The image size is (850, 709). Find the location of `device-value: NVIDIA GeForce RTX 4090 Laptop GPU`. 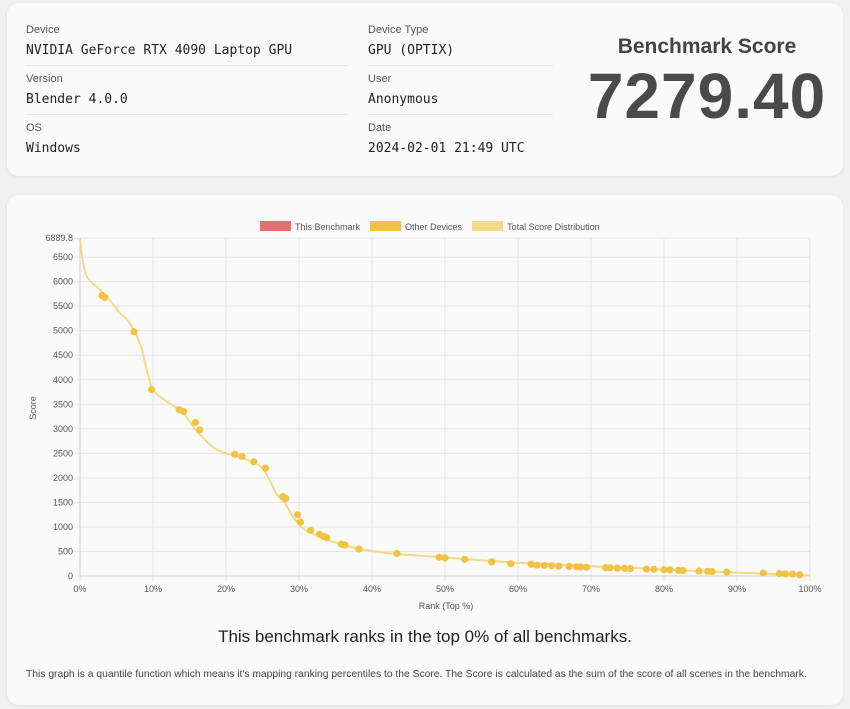

device-value: NVIDIA GeForce RTX 4090 Laptop GPU is located at coordinates (159, 50).